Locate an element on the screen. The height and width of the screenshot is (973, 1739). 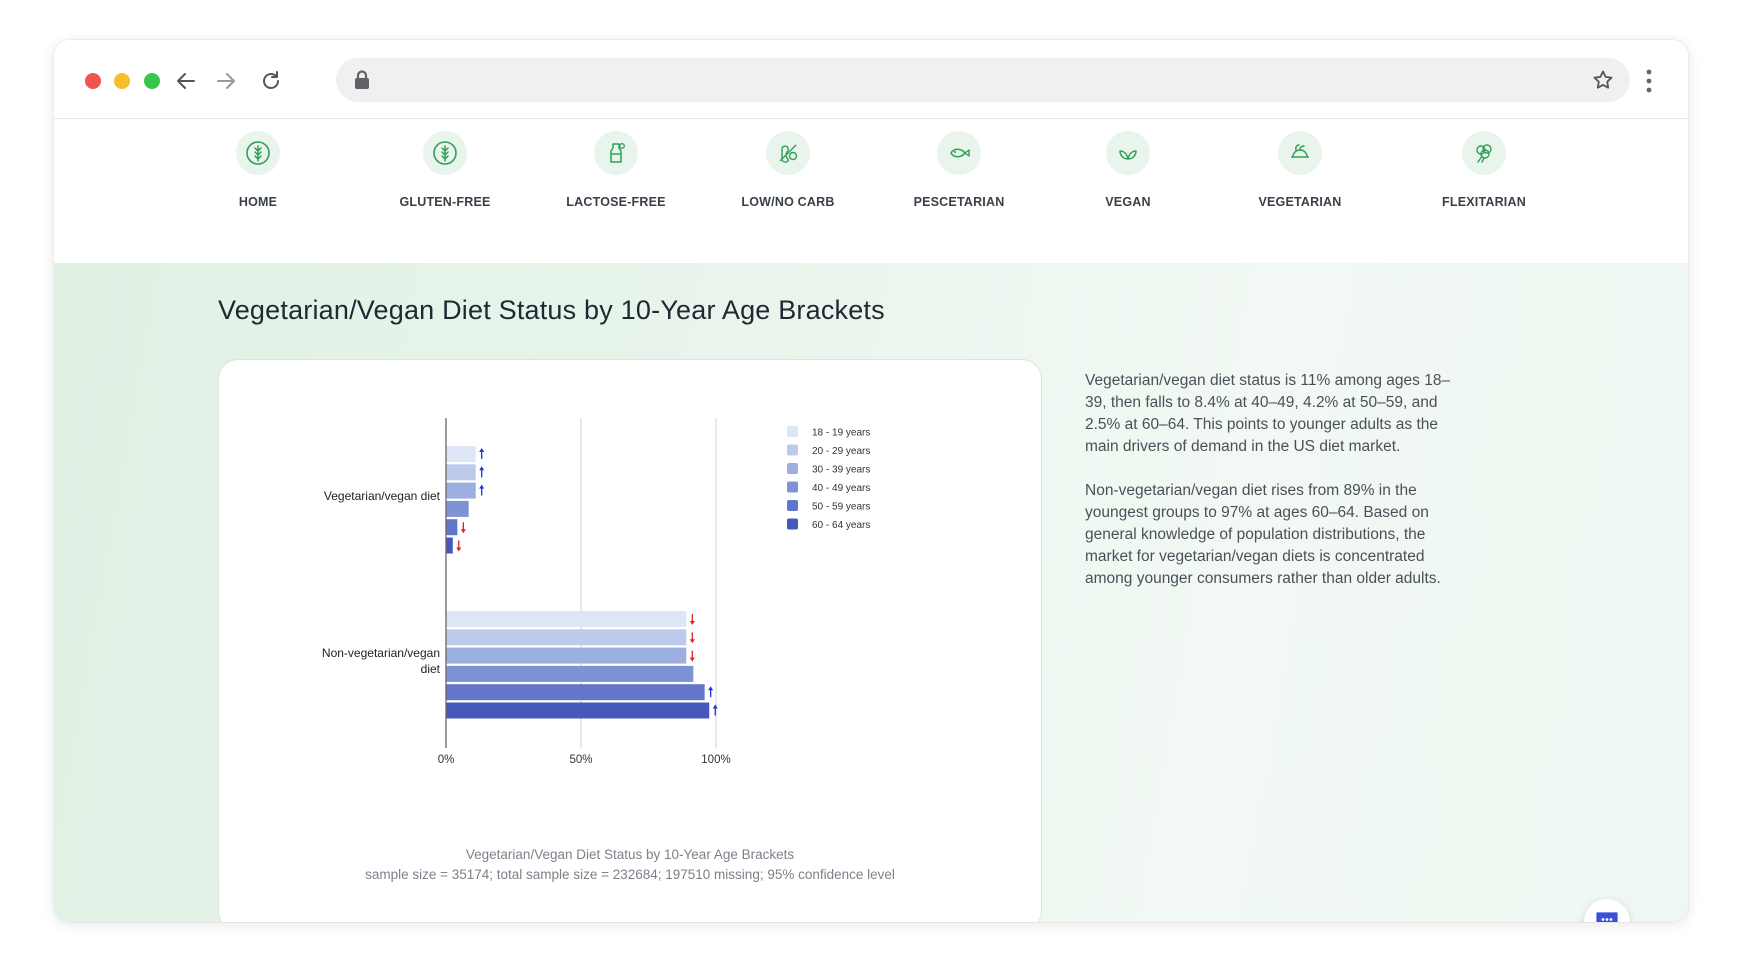
arrow-right-icon is located at coordinates (226, 81).